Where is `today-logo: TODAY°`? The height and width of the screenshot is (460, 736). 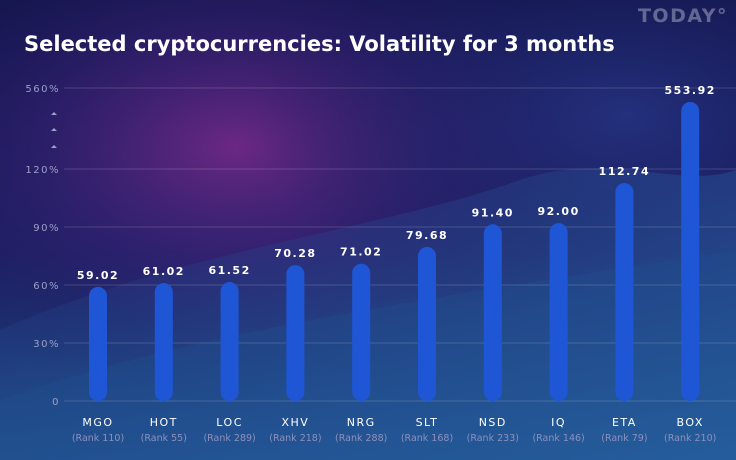 today-logo: TODAY° is located at coordinates (682, 16).